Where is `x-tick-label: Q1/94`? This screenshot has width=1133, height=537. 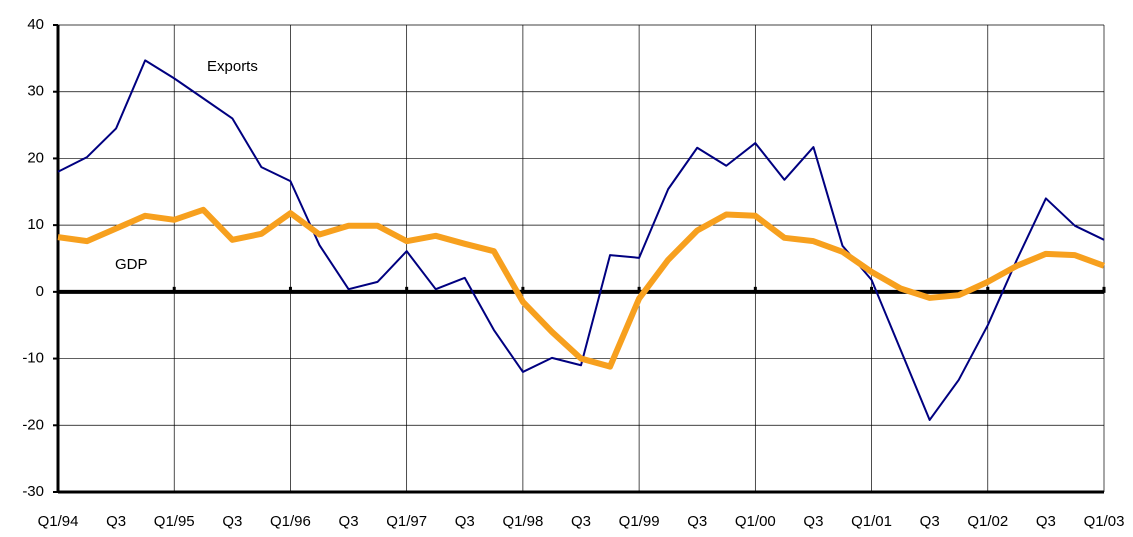 x-tick-label: Q1/94 is located at coordinates (58, 521).